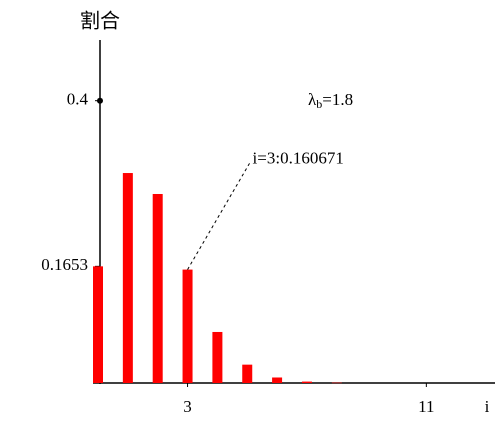 This screenshot has height=425, width=499. I want to click on parameter-symbol: λ, so click(312, 99).